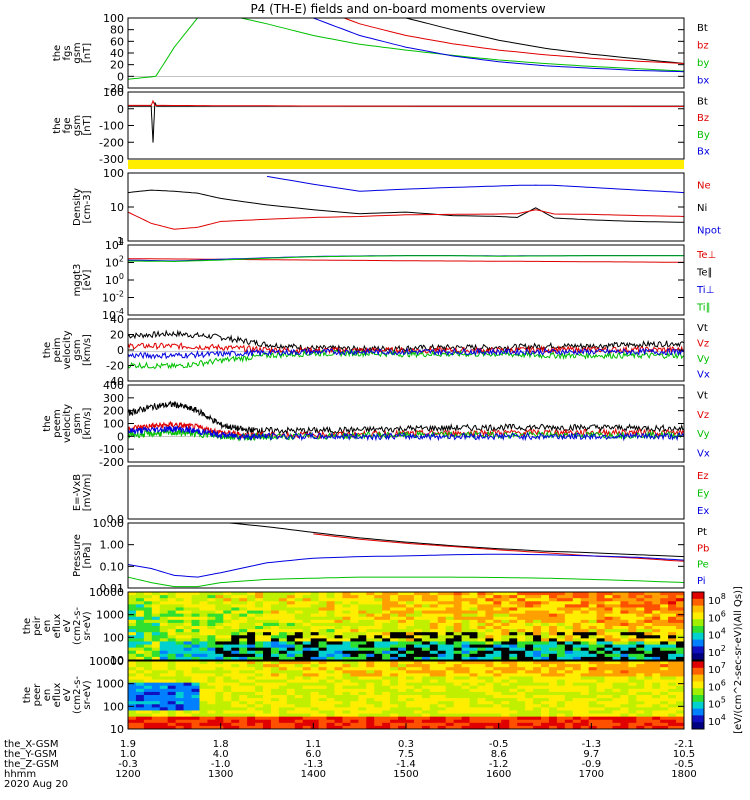 Image resolution: width=750 pixels, height=800 pixels. Describe the element at coordinates (117, 65) in the screenshot. I see `y-tick-label: 20` at that location.